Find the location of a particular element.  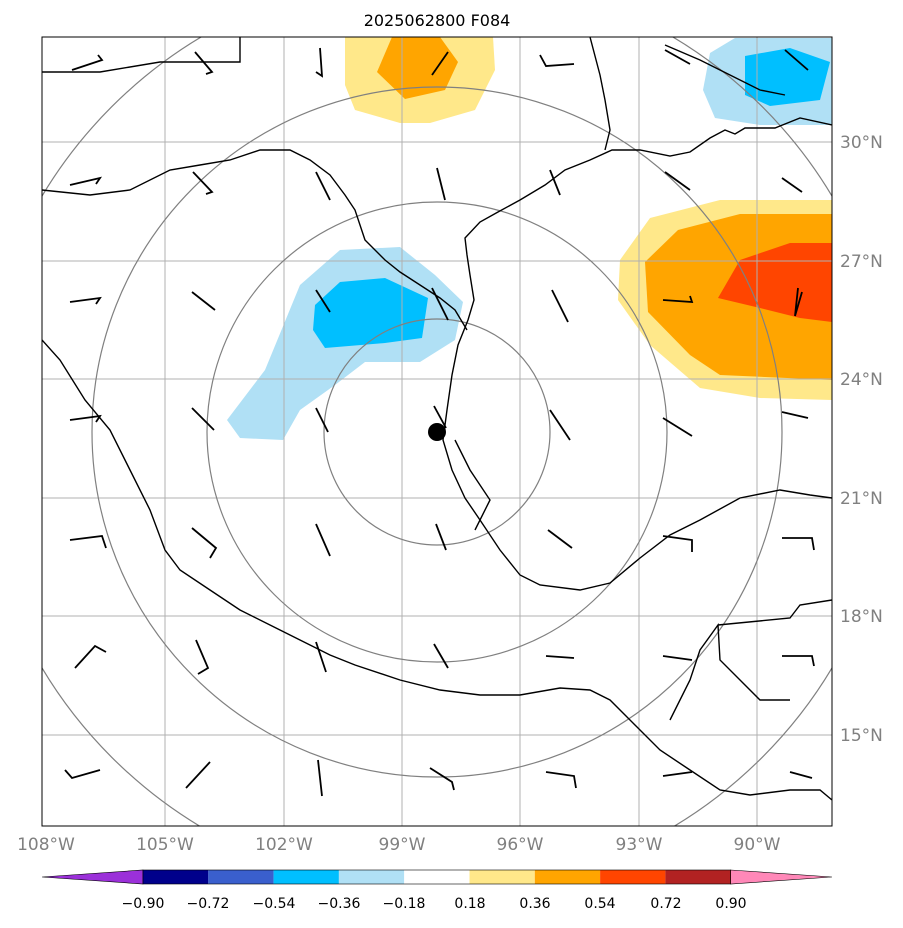

lon-label: 108°W is located at coordinates (46, 845).